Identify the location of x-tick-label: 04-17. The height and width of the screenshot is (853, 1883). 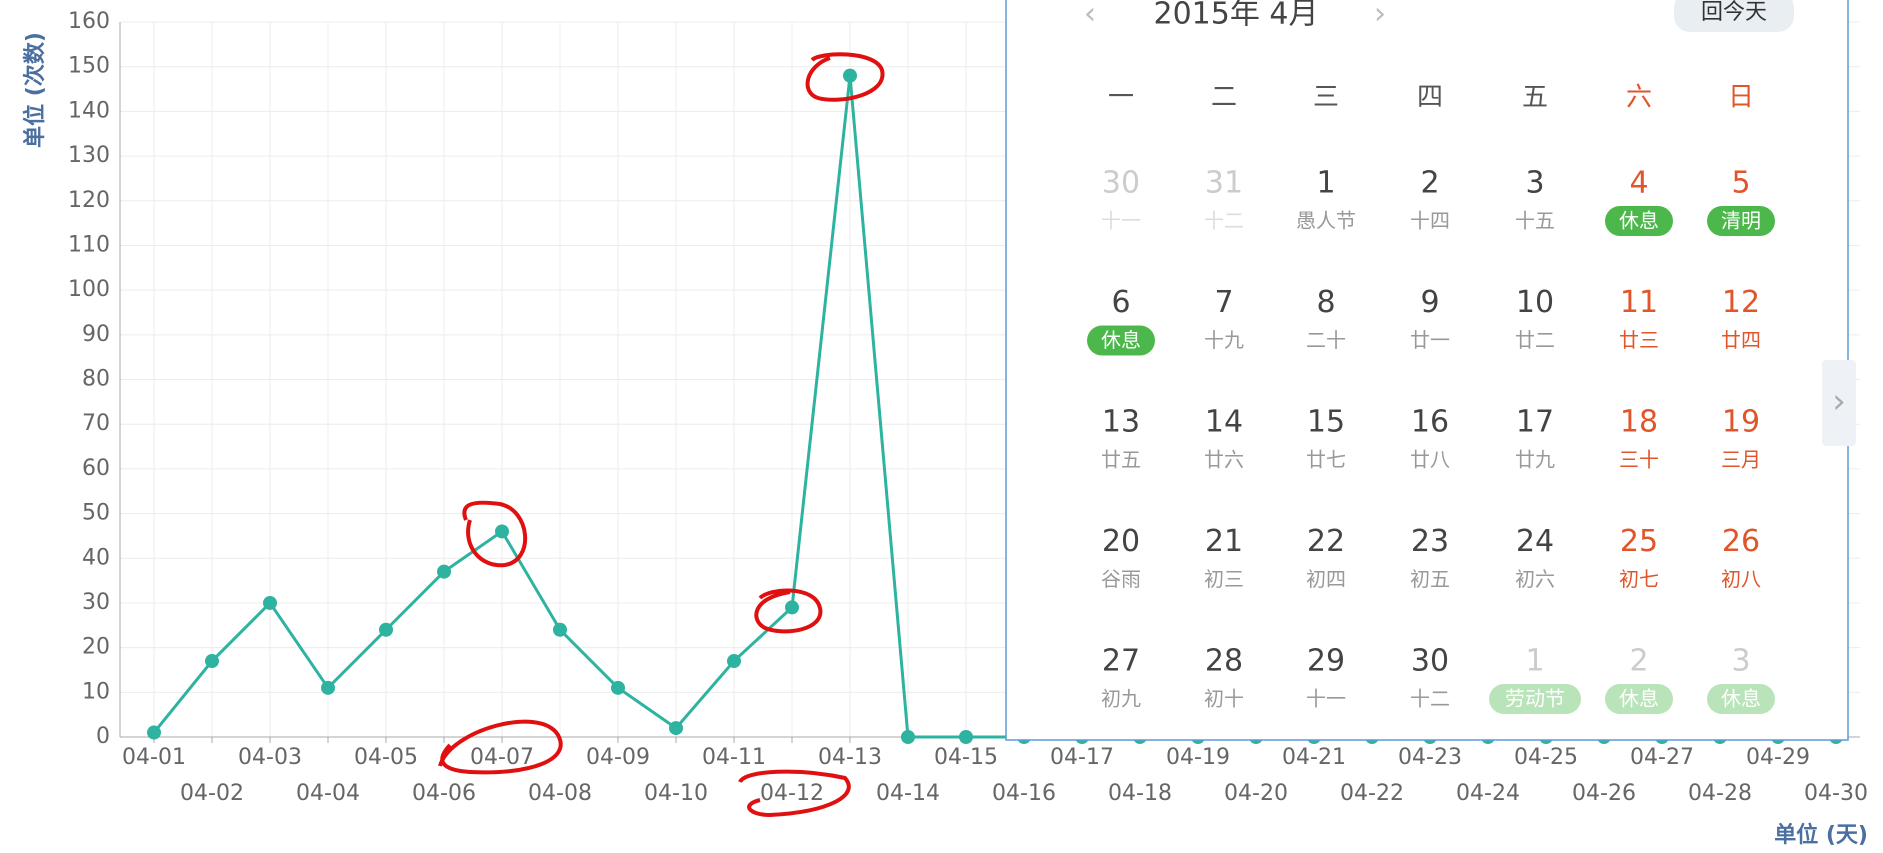
(1082, 757).